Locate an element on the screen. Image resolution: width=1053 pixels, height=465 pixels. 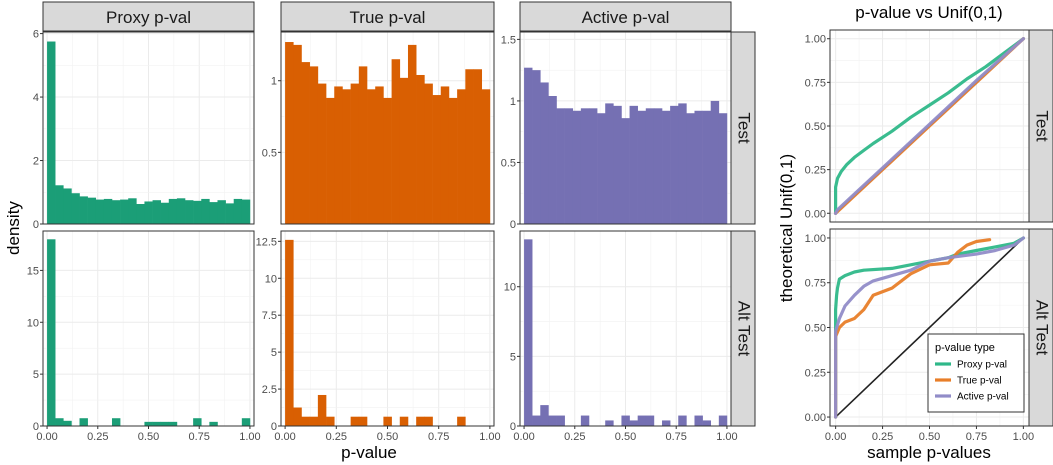
legend-title: p-value type is located at coordinates (965, 348).